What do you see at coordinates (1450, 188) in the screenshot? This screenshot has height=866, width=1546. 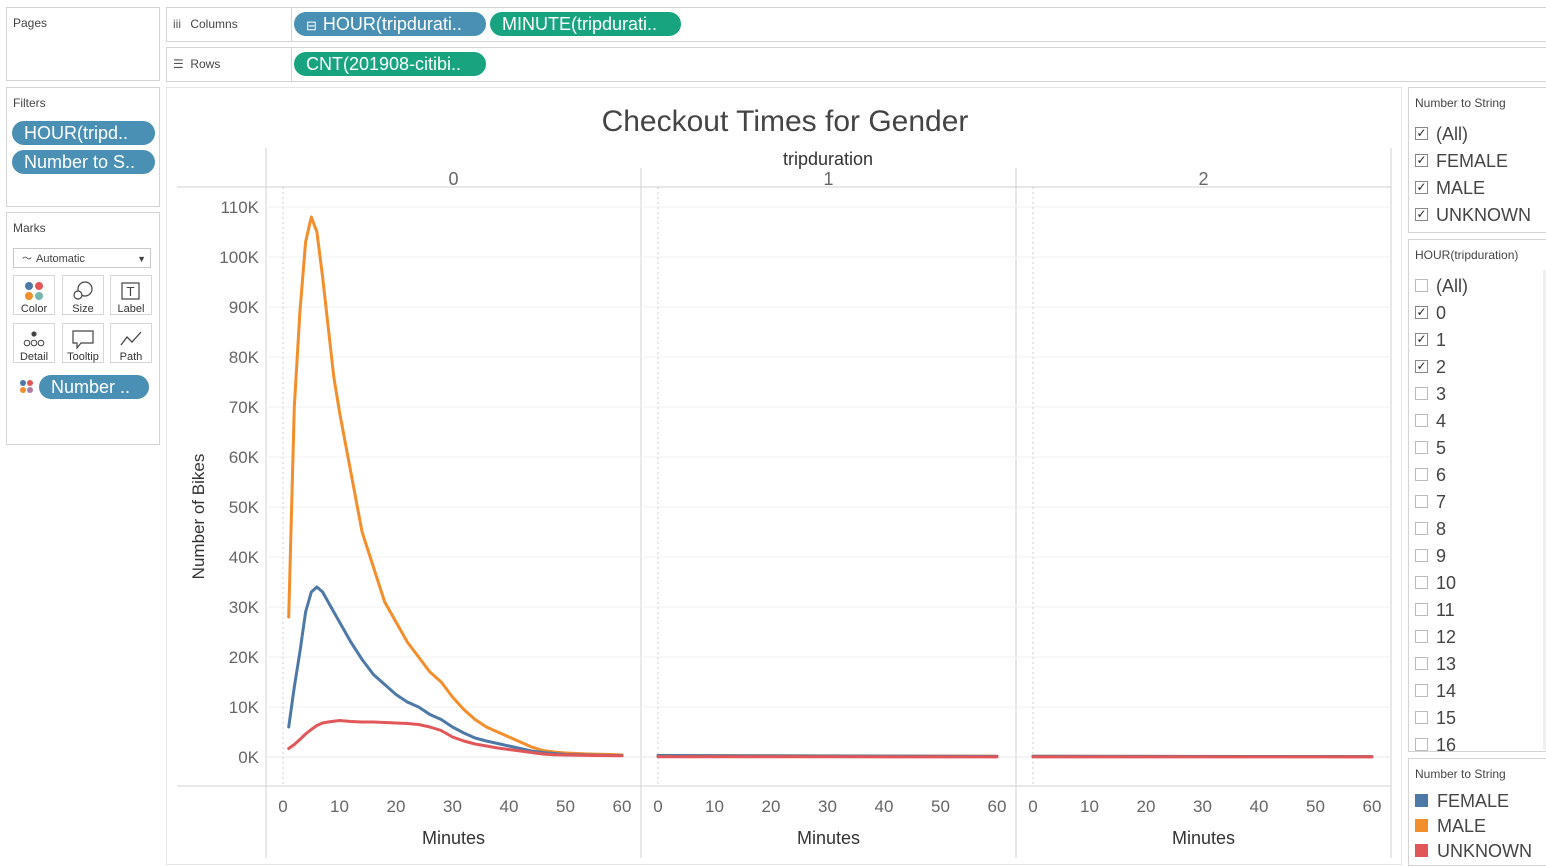 I see `gender-filter-item: ✓MALE` at bounding box center [1450, 188].